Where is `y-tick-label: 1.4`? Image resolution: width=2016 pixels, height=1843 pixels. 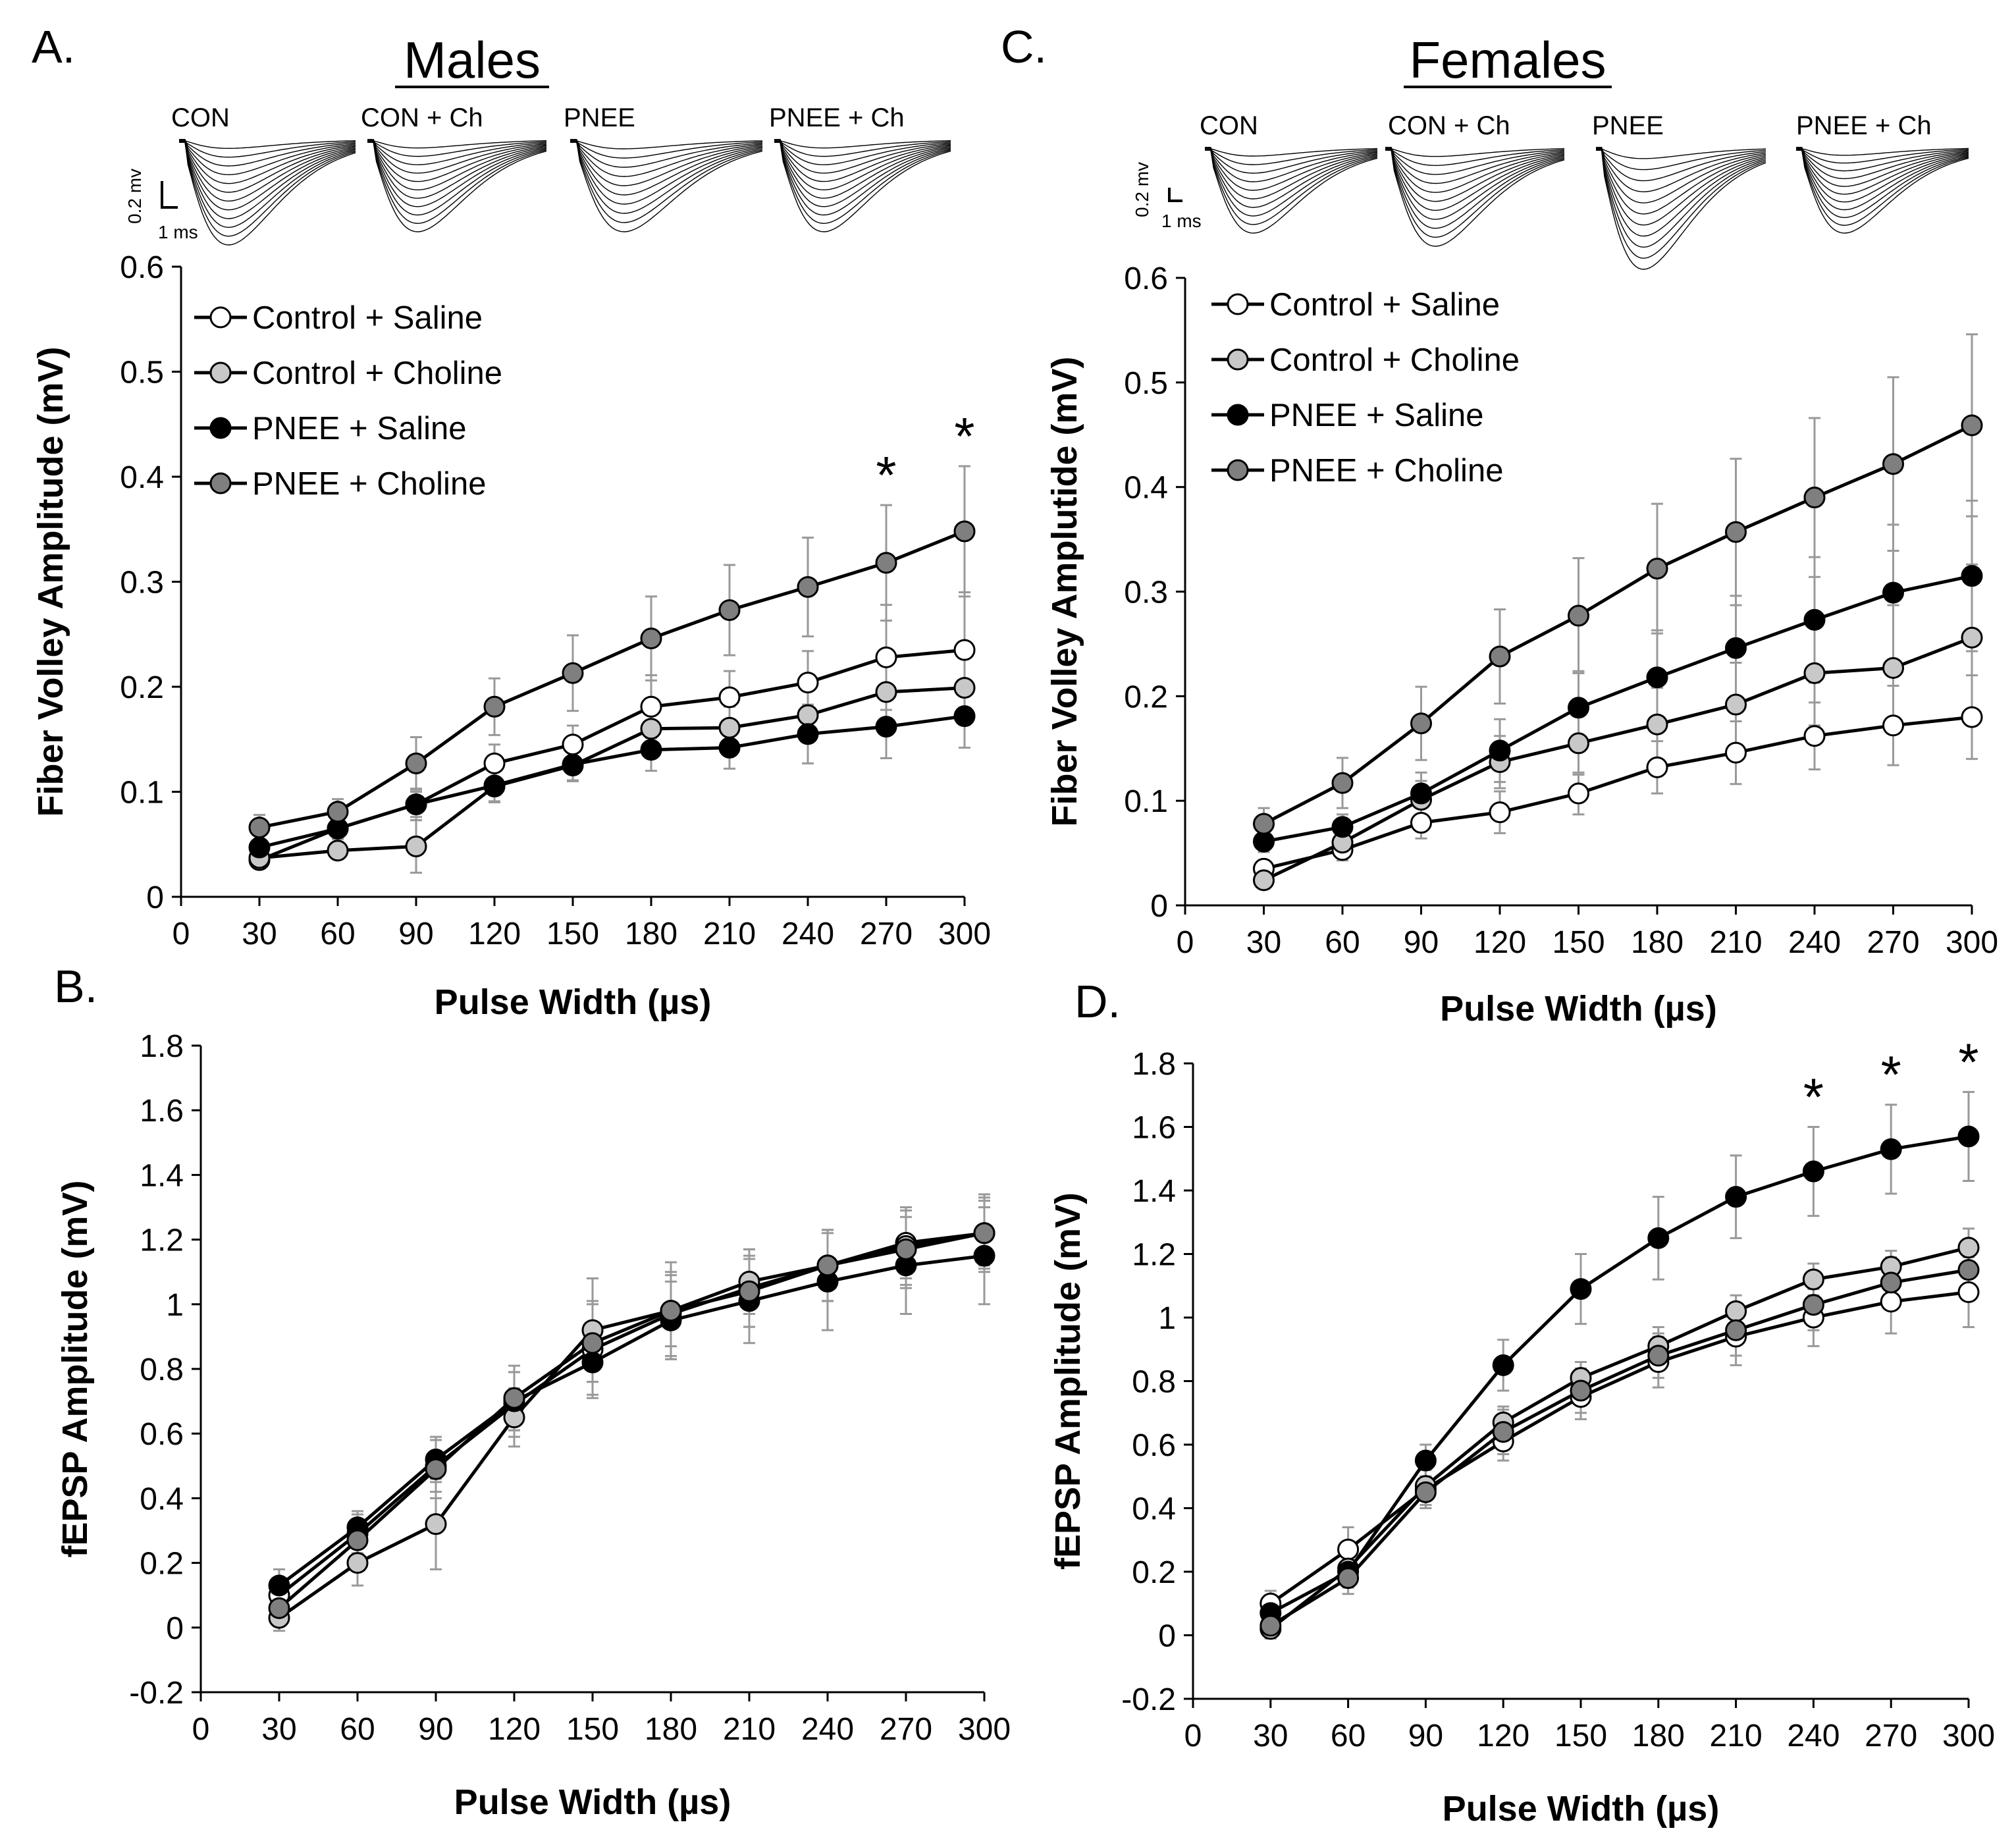
y-tick-label: 1.4 is located at coordinates (162, 1175).